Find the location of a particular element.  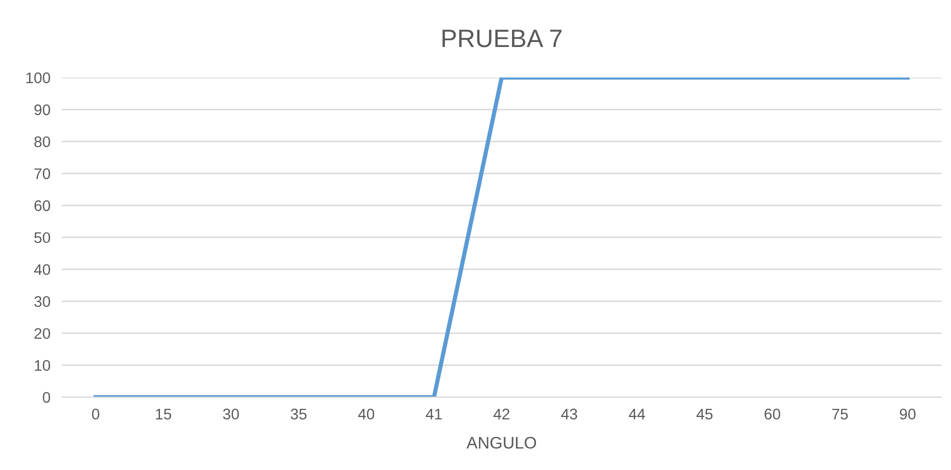

x-tick-label: 40 is located at coordinates (366, 414).